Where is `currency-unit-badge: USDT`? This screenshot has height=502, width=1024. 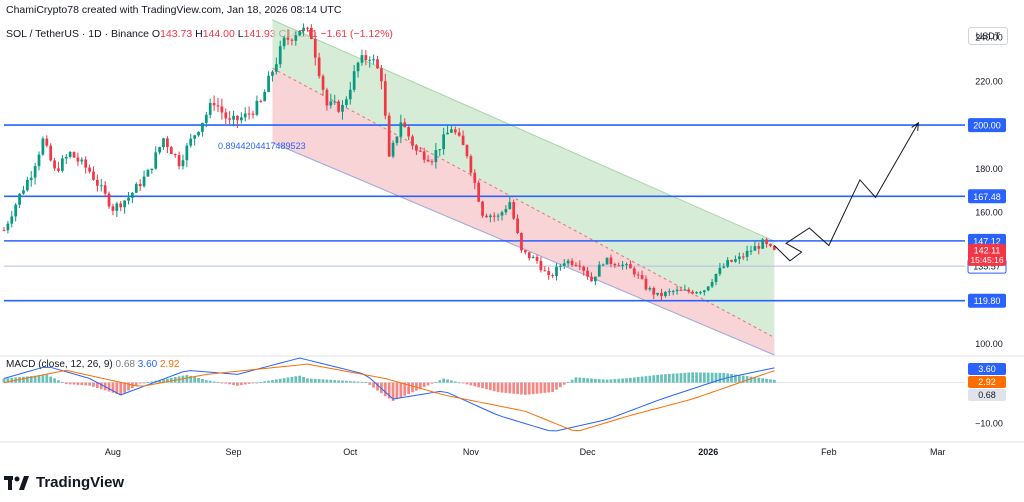 currency-unit-badge: USDT is located at coordinates (988, 36).